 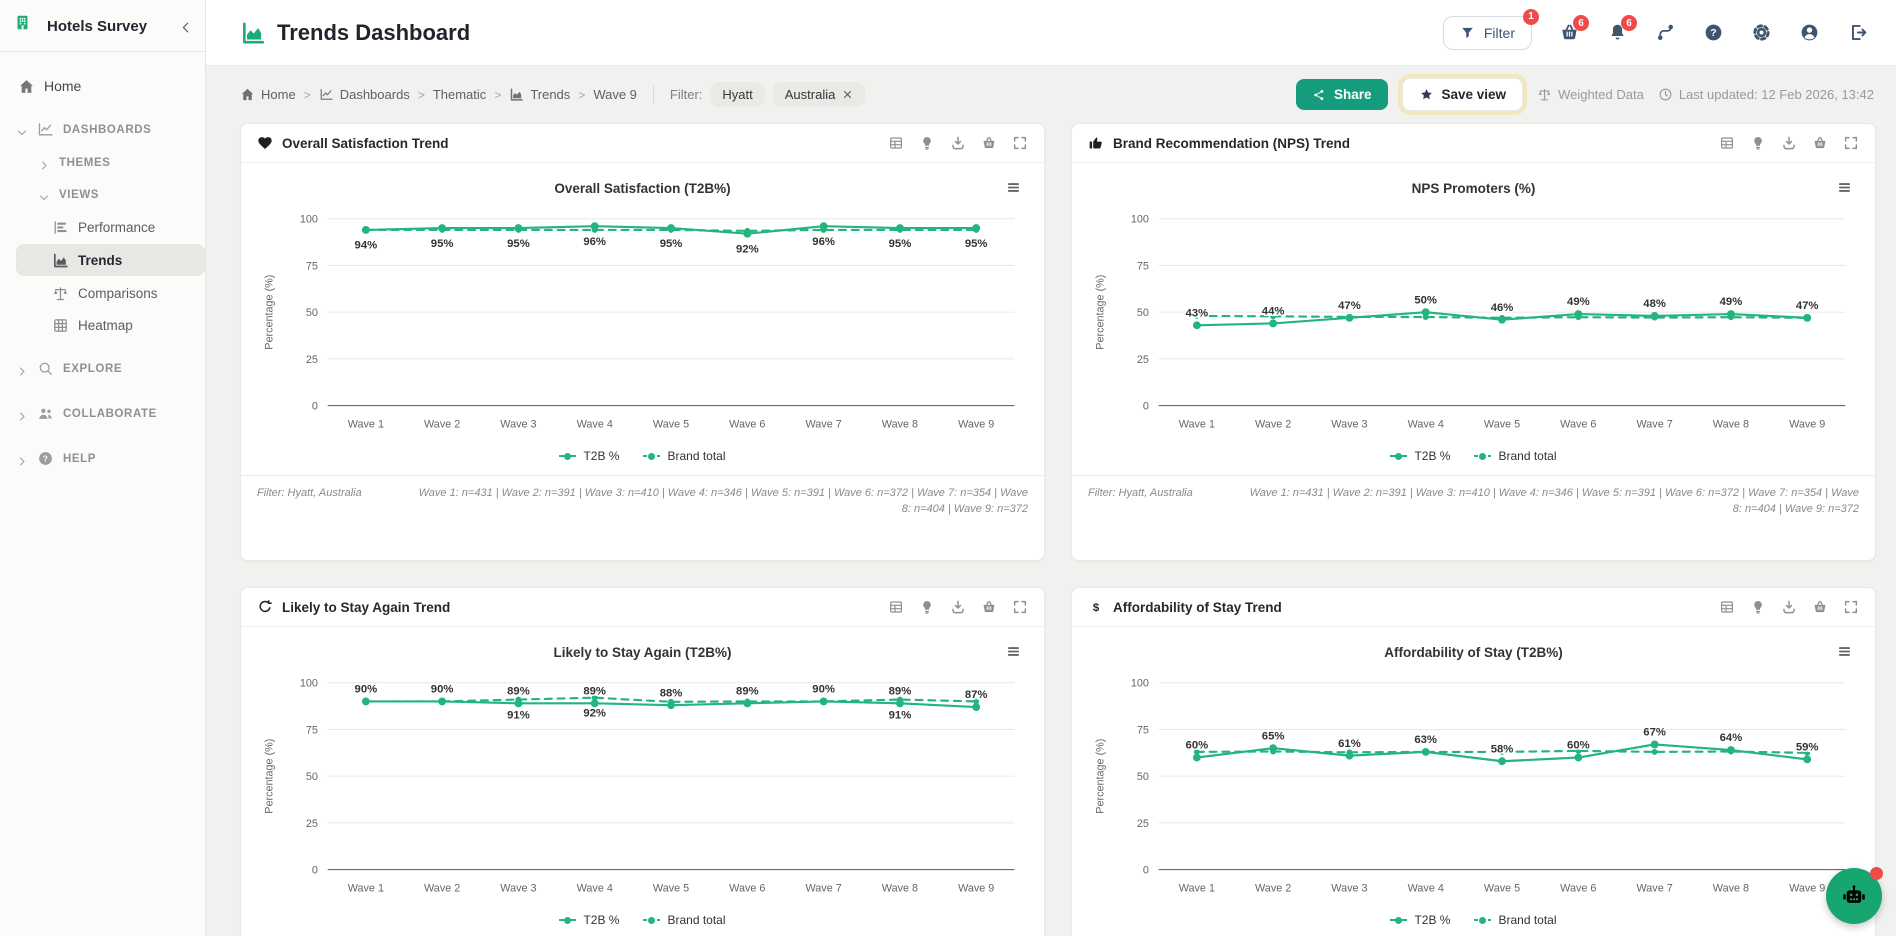 I want to click on sidebar-item-comparisons: Comparisons, so click(x=102, y=293).